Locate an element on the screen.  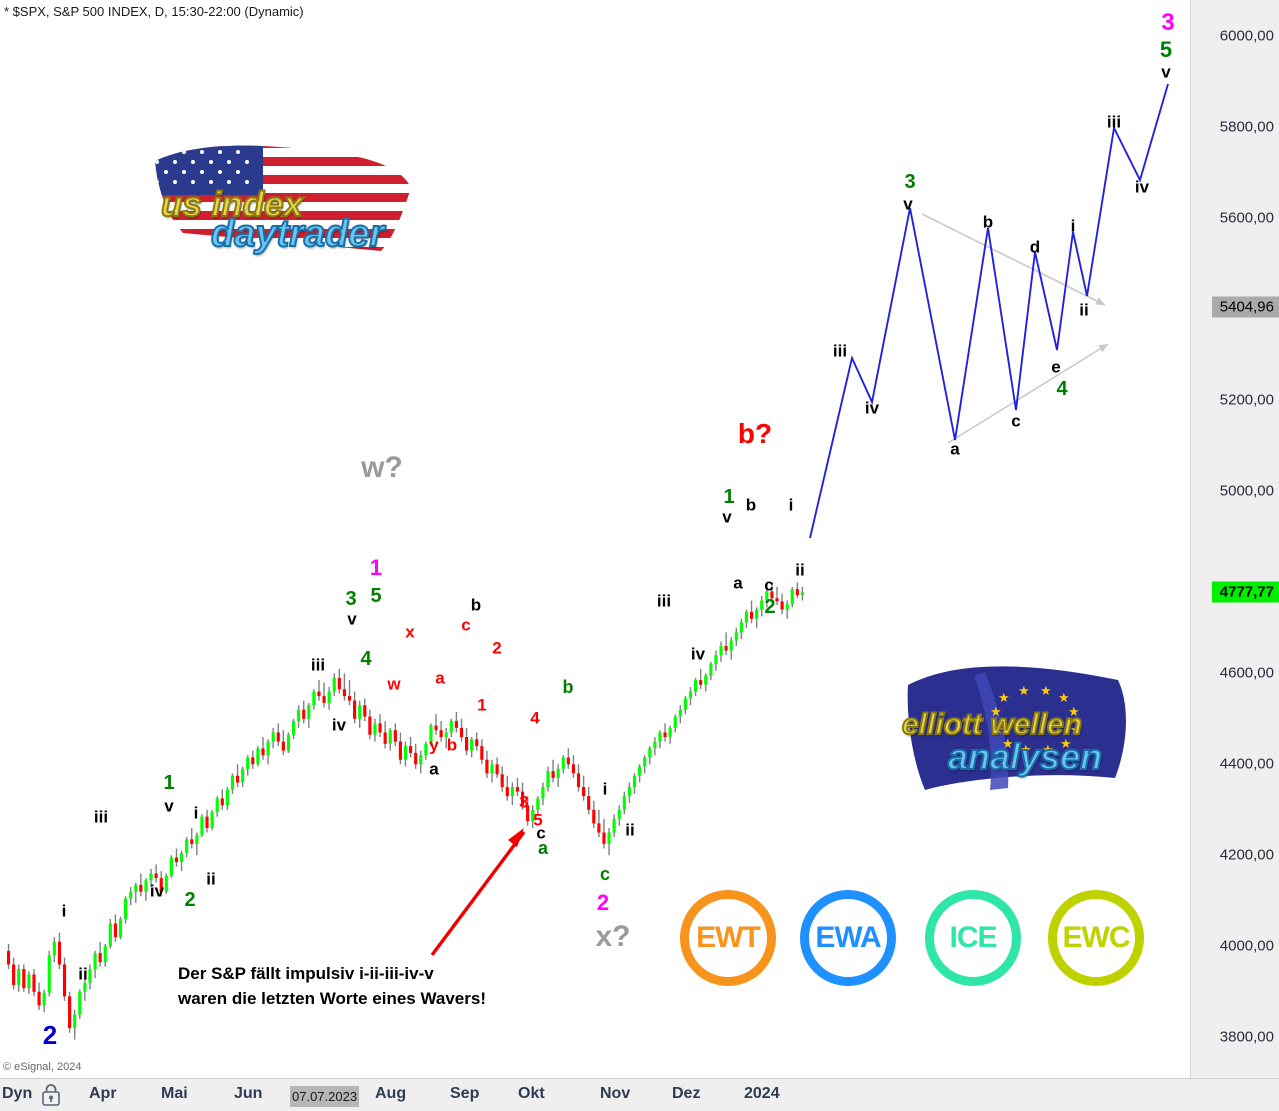
badge-ewc: EWC is located at coordinates (1096, 938).